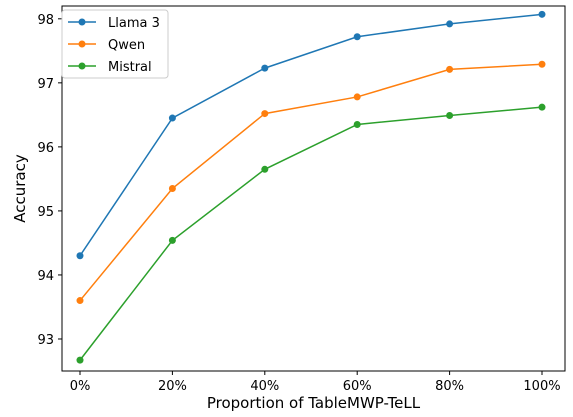 The height and width of the screenshot is (417, 573). I want to click on legend-entries: Llama 3 Qwen Mistral, so click(114, 45).